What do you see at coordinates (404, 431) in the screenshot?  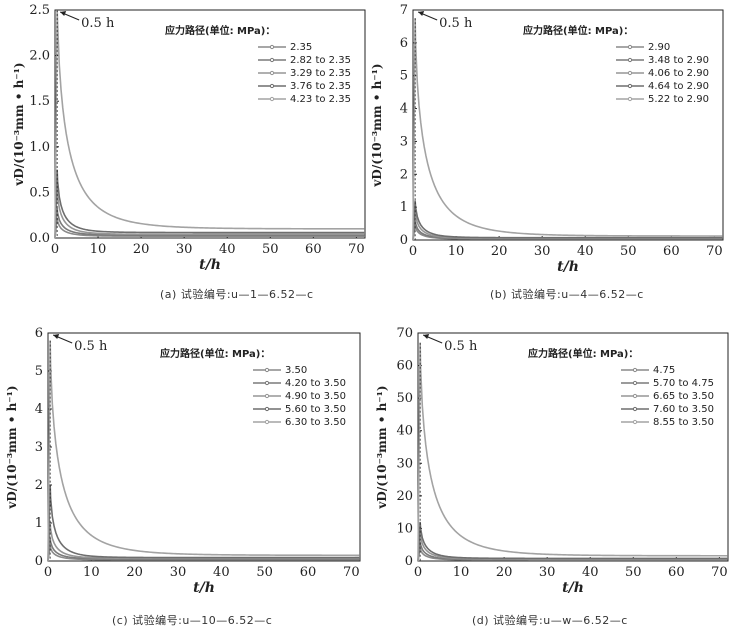 I see `y-tick-label: 40` at bounding box center [404, 431].